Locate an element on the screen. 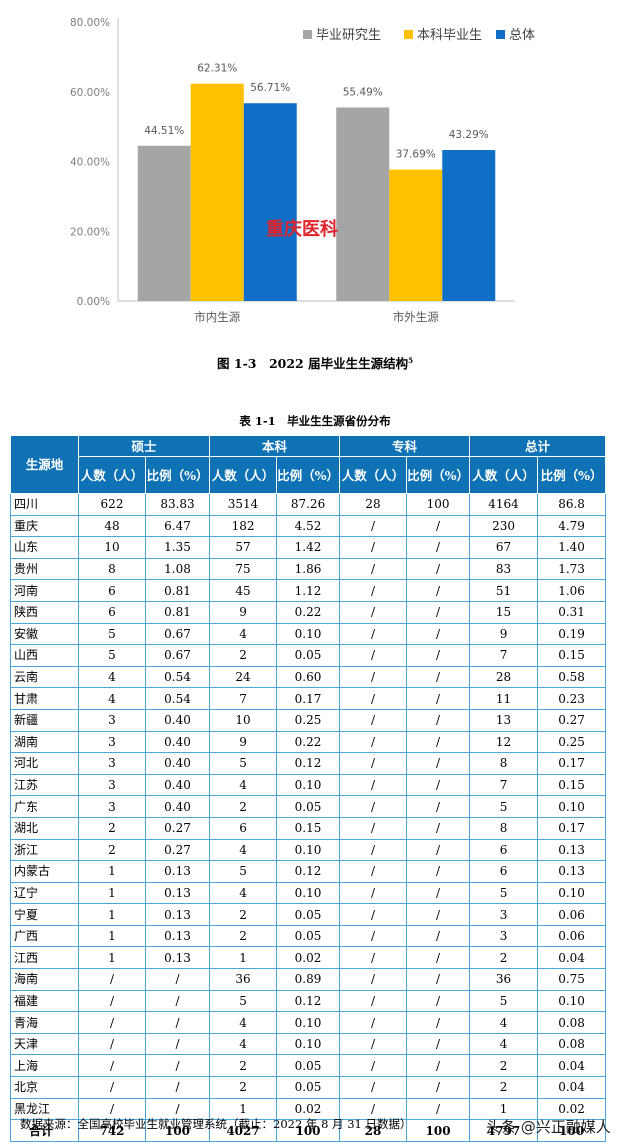 The image size is (630, 1148). table-row: 黑龙江 //1 0.02//1 0.02 is located at coordinates (308, 1109).